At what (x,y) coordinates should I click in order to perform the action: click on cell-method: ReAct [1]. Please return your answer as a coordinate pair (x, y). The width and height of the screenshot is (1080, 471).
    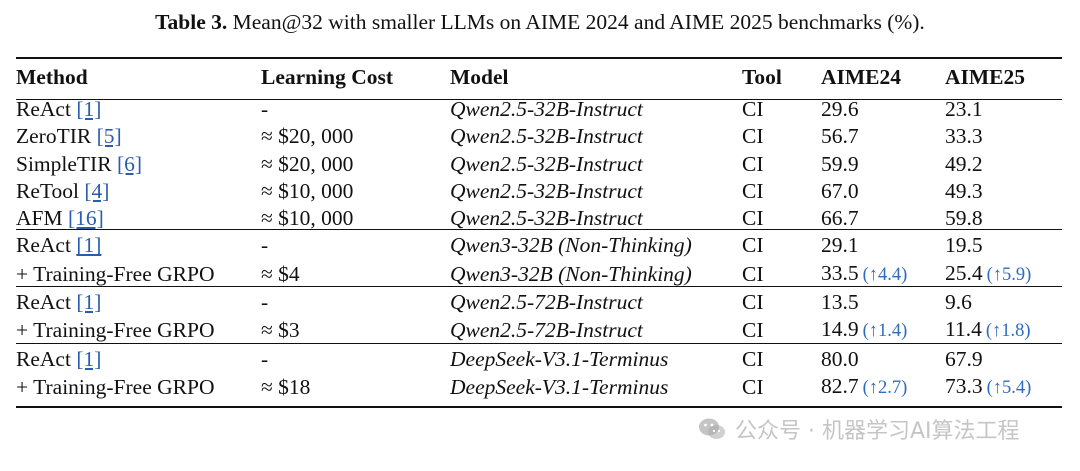
    Looking at the image, I should click on (138, 109).